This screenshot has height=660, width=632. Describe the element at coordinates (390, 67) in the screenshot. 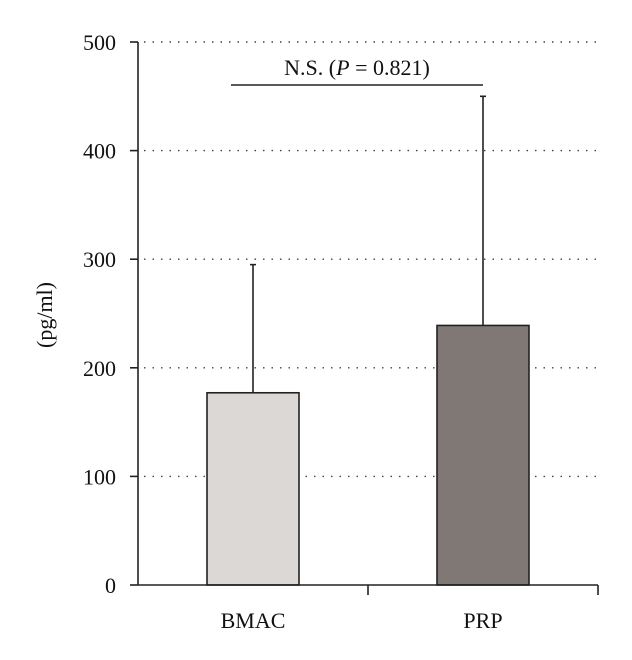

I see `significance-suffix: = 0.821)` at that location.